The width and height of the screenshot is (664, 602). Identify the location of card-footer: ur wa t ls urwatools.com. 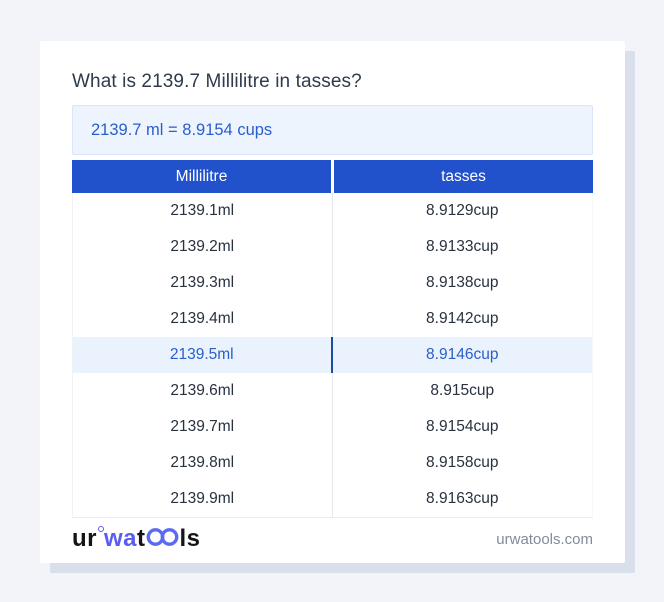
(332, 539).